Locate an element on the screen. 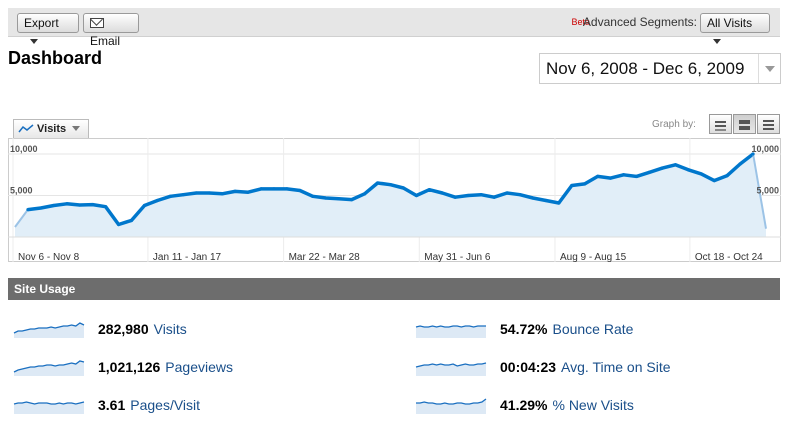  metric-value: 41.29% is located at coordinates (524, 405).